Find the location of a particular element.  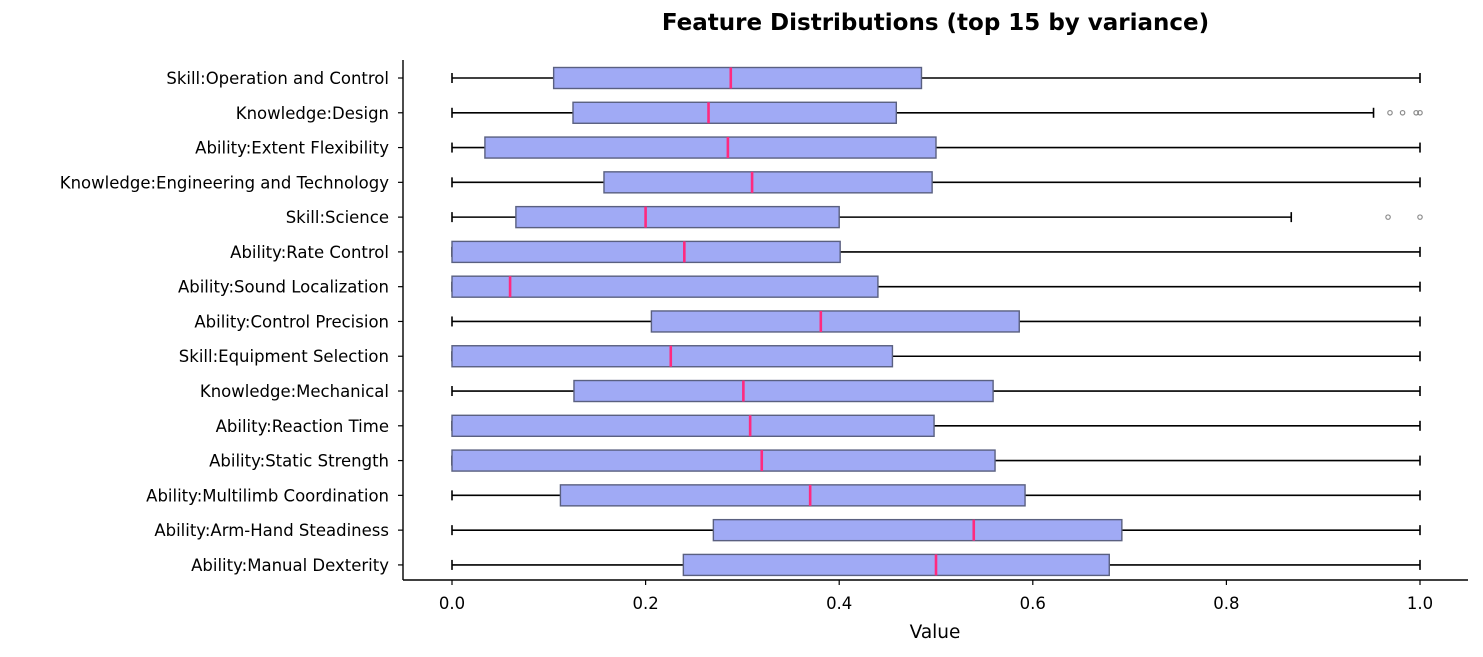

x-tick-label: 1.0 is located at coordinates (1420, 603).